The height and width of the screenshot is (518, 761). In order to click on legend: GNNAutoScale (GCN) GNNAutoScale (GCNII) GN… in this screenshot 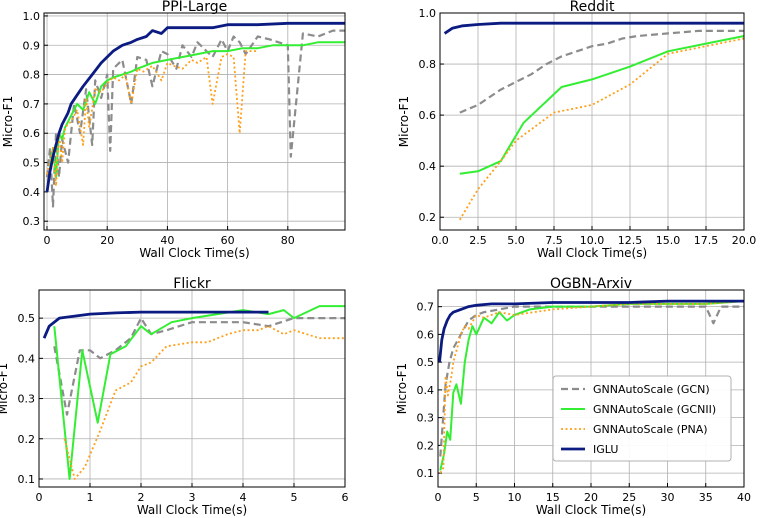, I will do `click(642, 418)`.